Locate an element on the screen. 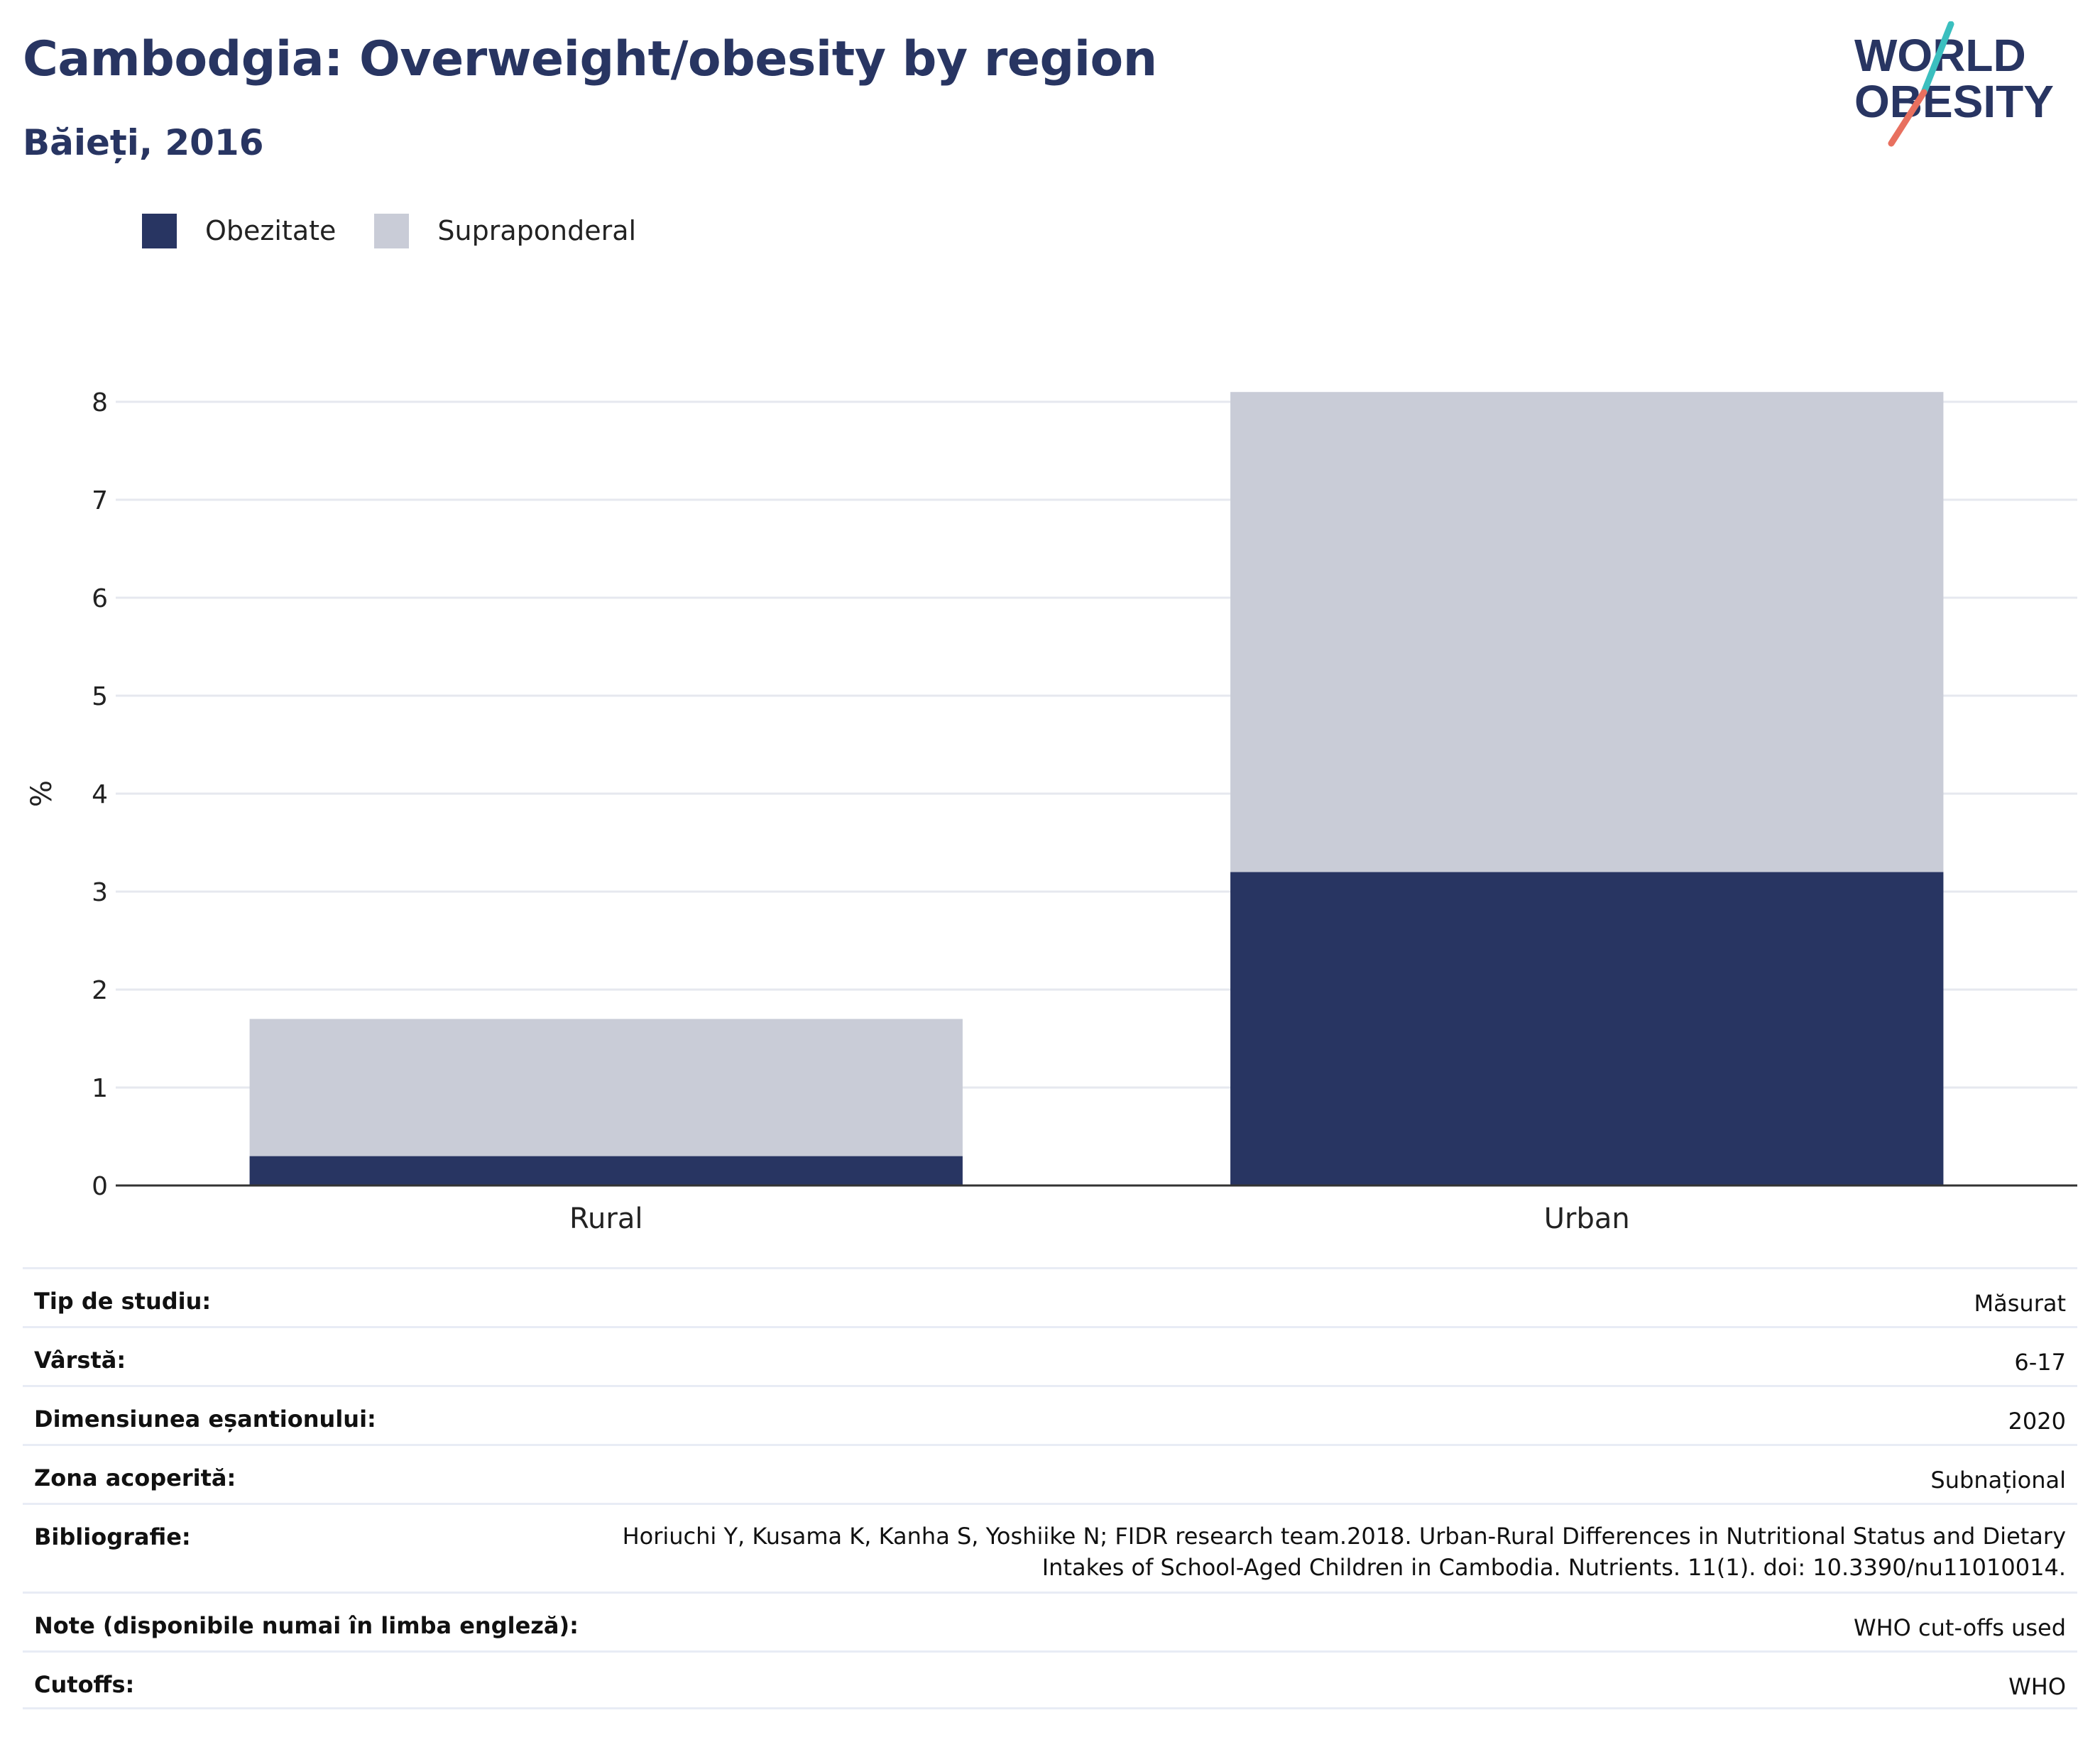  metadata-value: WHO is located at coordinates (2037, 1686).